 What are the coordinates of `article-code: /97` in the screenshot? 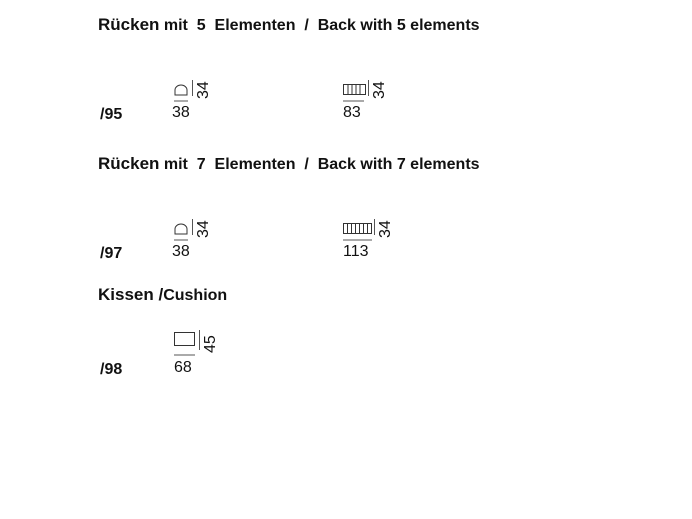 It's located at (111, 253).